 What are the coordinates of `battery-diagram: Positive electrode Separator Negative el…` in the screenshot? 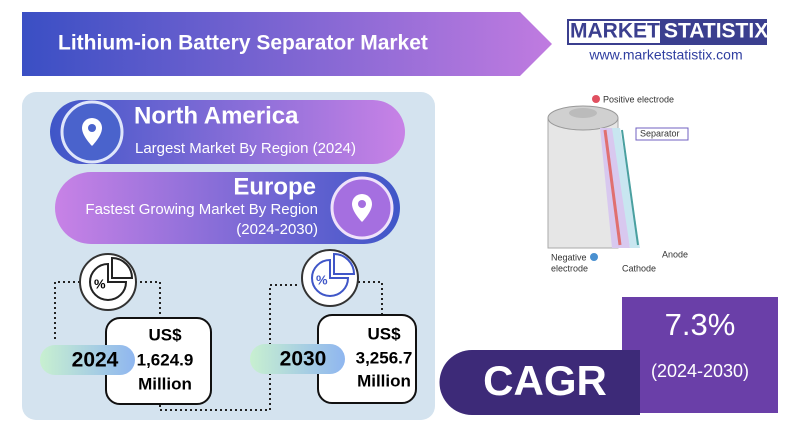 It's located at (618, 183).